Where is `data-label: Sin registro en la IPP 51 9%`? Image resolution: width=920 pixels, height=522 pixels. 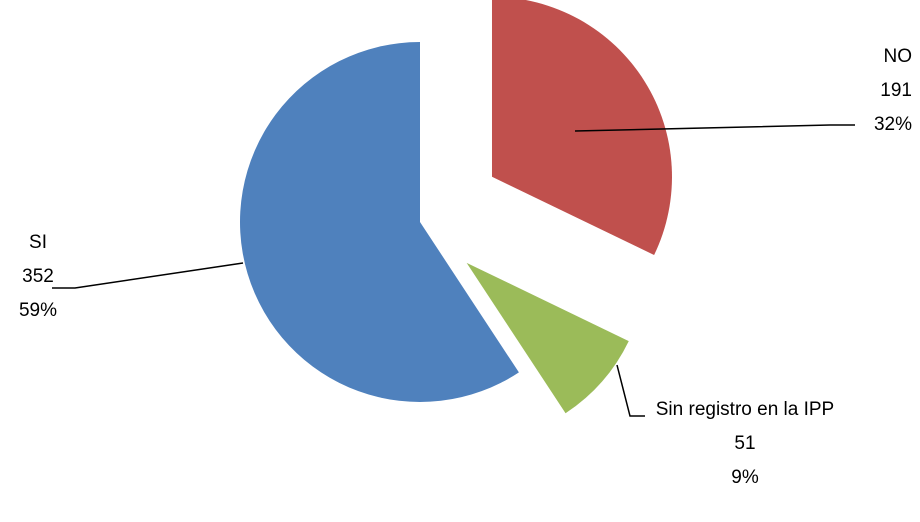 data-label: Sin registro en la IPP 51 9% is located at coordinates (745, 444).